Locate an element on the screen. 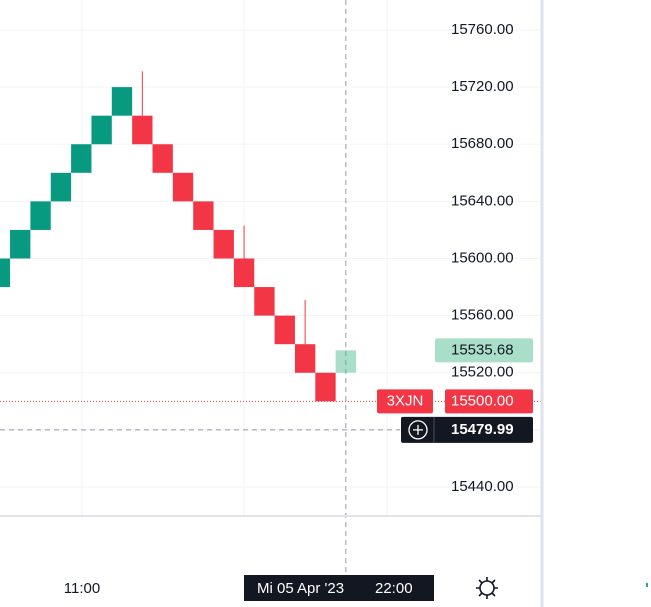 This screenshot has height=607, width=651. add-order-plus is located at coordinates (418, 429).